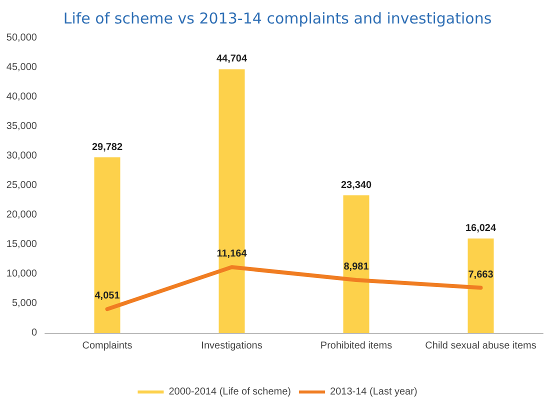  What do you see at coordinates (22, 274) in the screenshot?
I see `y-tick-label: 10,000` at bounding box center [22, 274].